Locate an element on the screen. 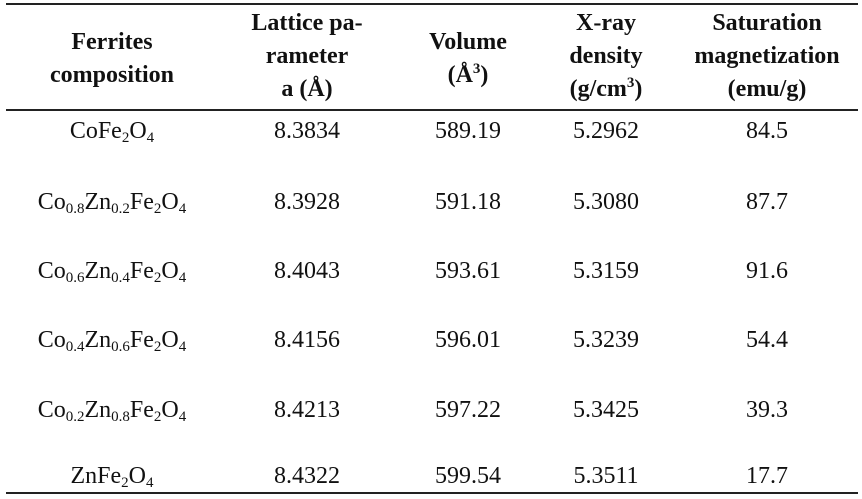 Image resolution: width=862 pixels, height=499 pixels. cell-saturation: 54.4 is located at coordinates (767, 340).